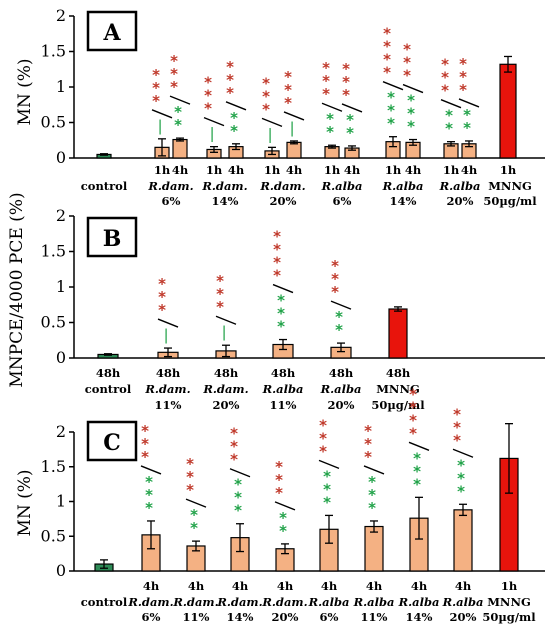 The image size is (550, 628). What do you see at coordinates (17, 289) in the screenshot?
I see `panel-b-ylabel-text: MNPCE/4000 PCE (%)` at bounding box center [17, 289].